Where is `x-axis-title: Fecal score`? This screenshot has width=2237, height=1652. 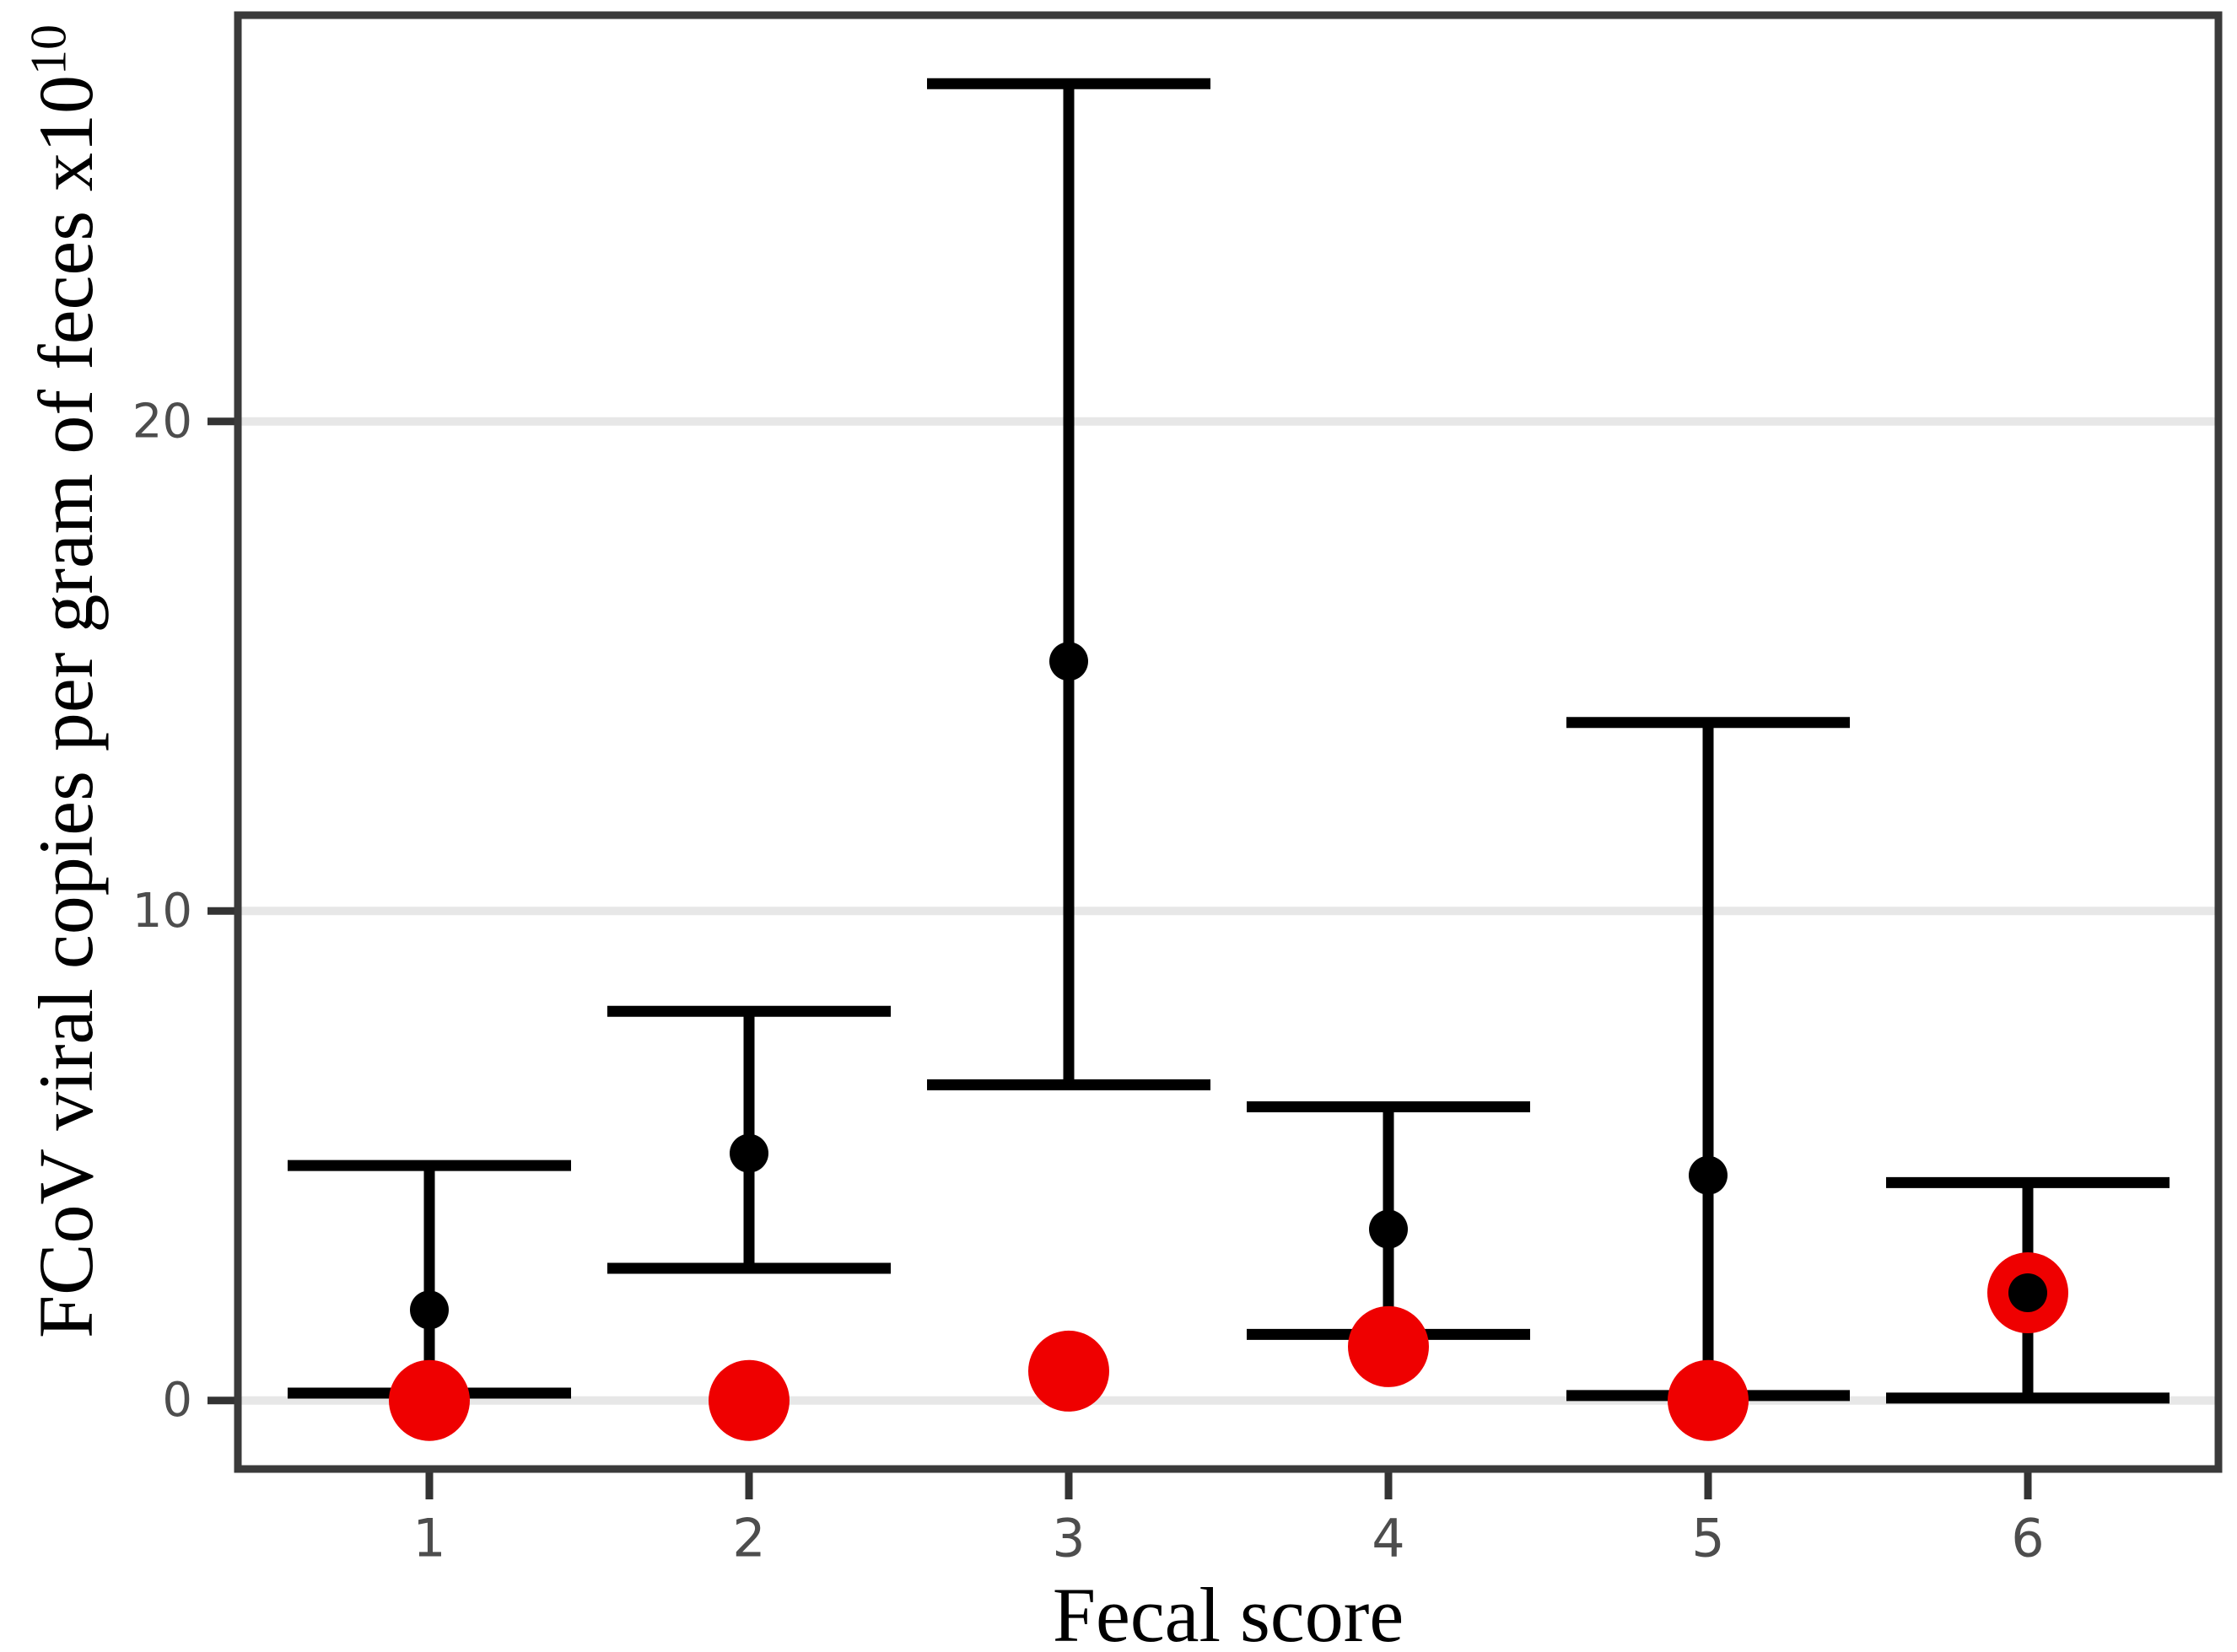 x-axis-title: Fecal score is located at coordinates (1228, 1612).